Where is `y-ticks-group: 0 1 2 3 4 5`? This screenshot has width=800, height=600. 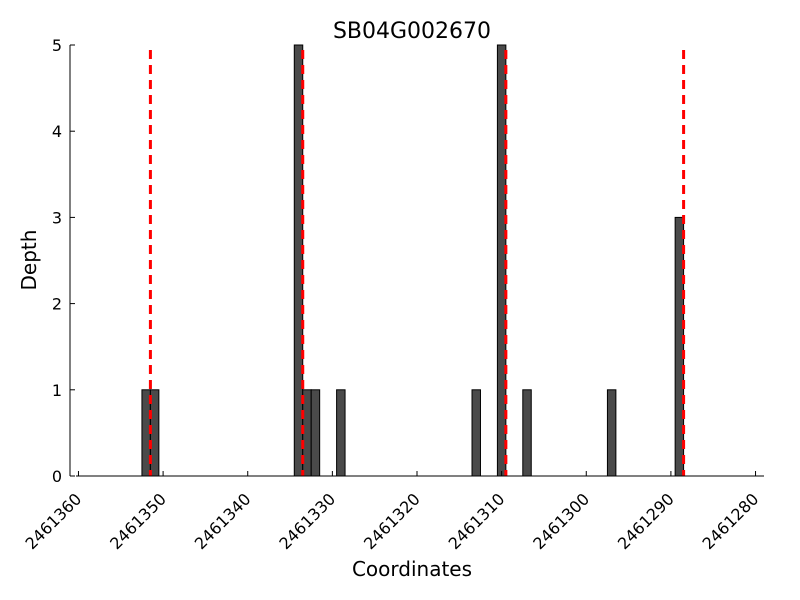
y-ticks-group: 0 1 2 3 4 5 is located at coordinates (63, 261).